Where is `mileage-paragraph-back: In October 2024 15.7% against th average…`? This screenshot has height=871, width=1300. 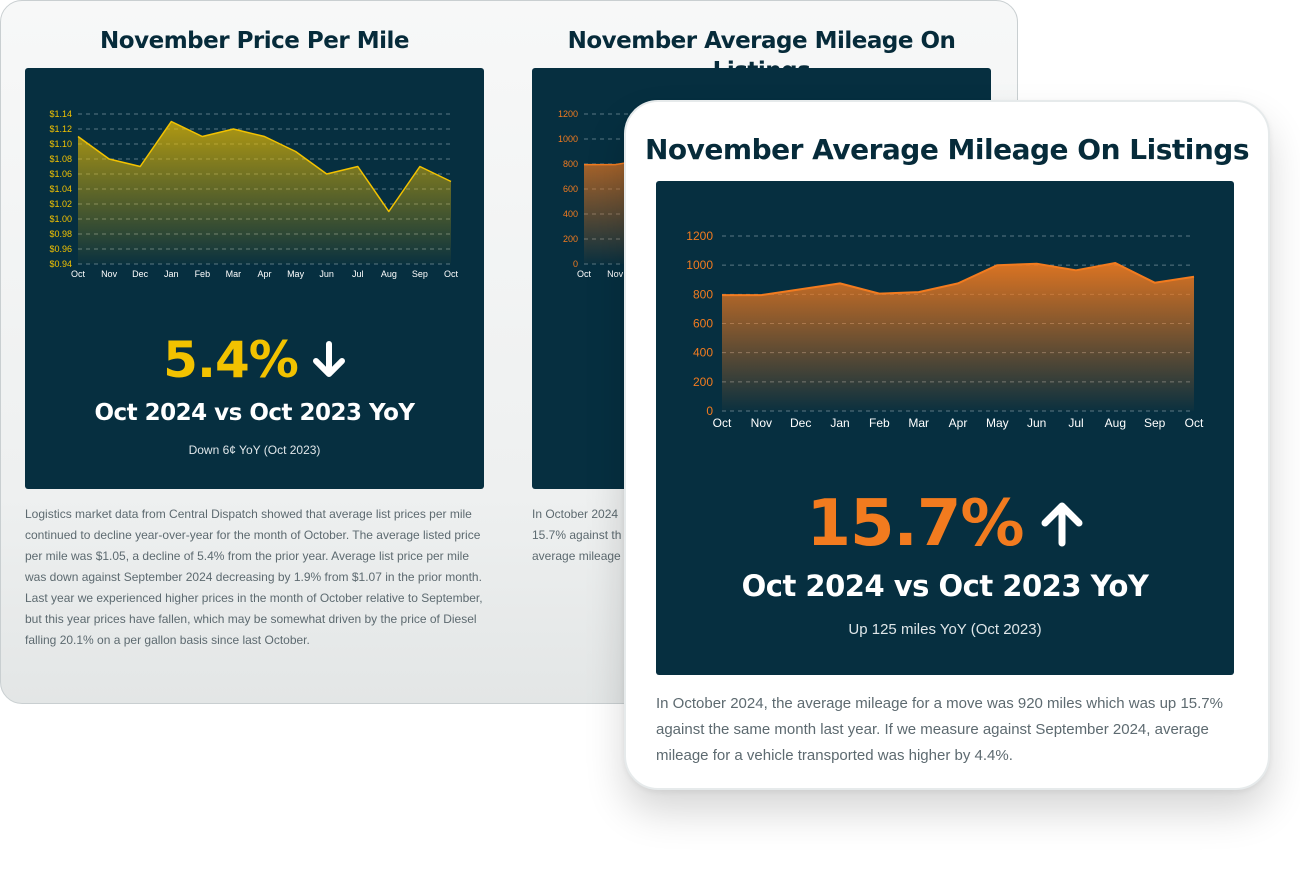
mileage-paragraph-back: In October 2024 15.7% against th average… is located at coordinates (682, 535).